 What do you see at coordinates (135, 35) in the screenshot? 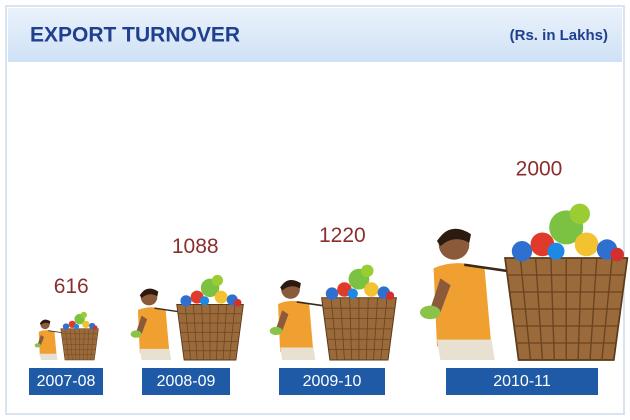
I see `chart-title: EXPORT TURNOVER` at bounding box center [135, 35].